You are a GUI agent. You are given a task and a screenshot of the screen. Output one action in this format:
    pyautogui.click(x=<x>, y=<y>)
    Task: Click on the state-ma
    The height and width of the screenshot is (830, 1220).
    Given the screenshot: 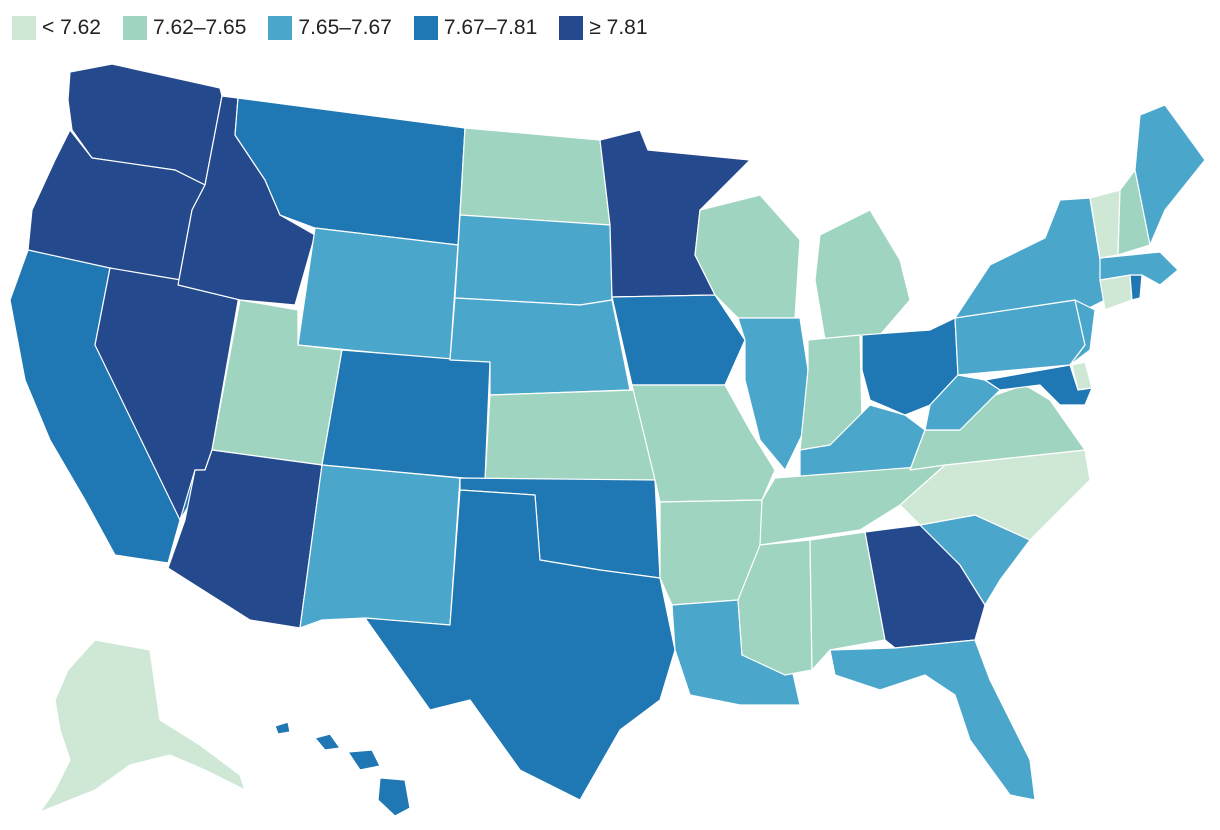 What is the action you would take?
    pyautogui.click(x=1139, y=268)
    